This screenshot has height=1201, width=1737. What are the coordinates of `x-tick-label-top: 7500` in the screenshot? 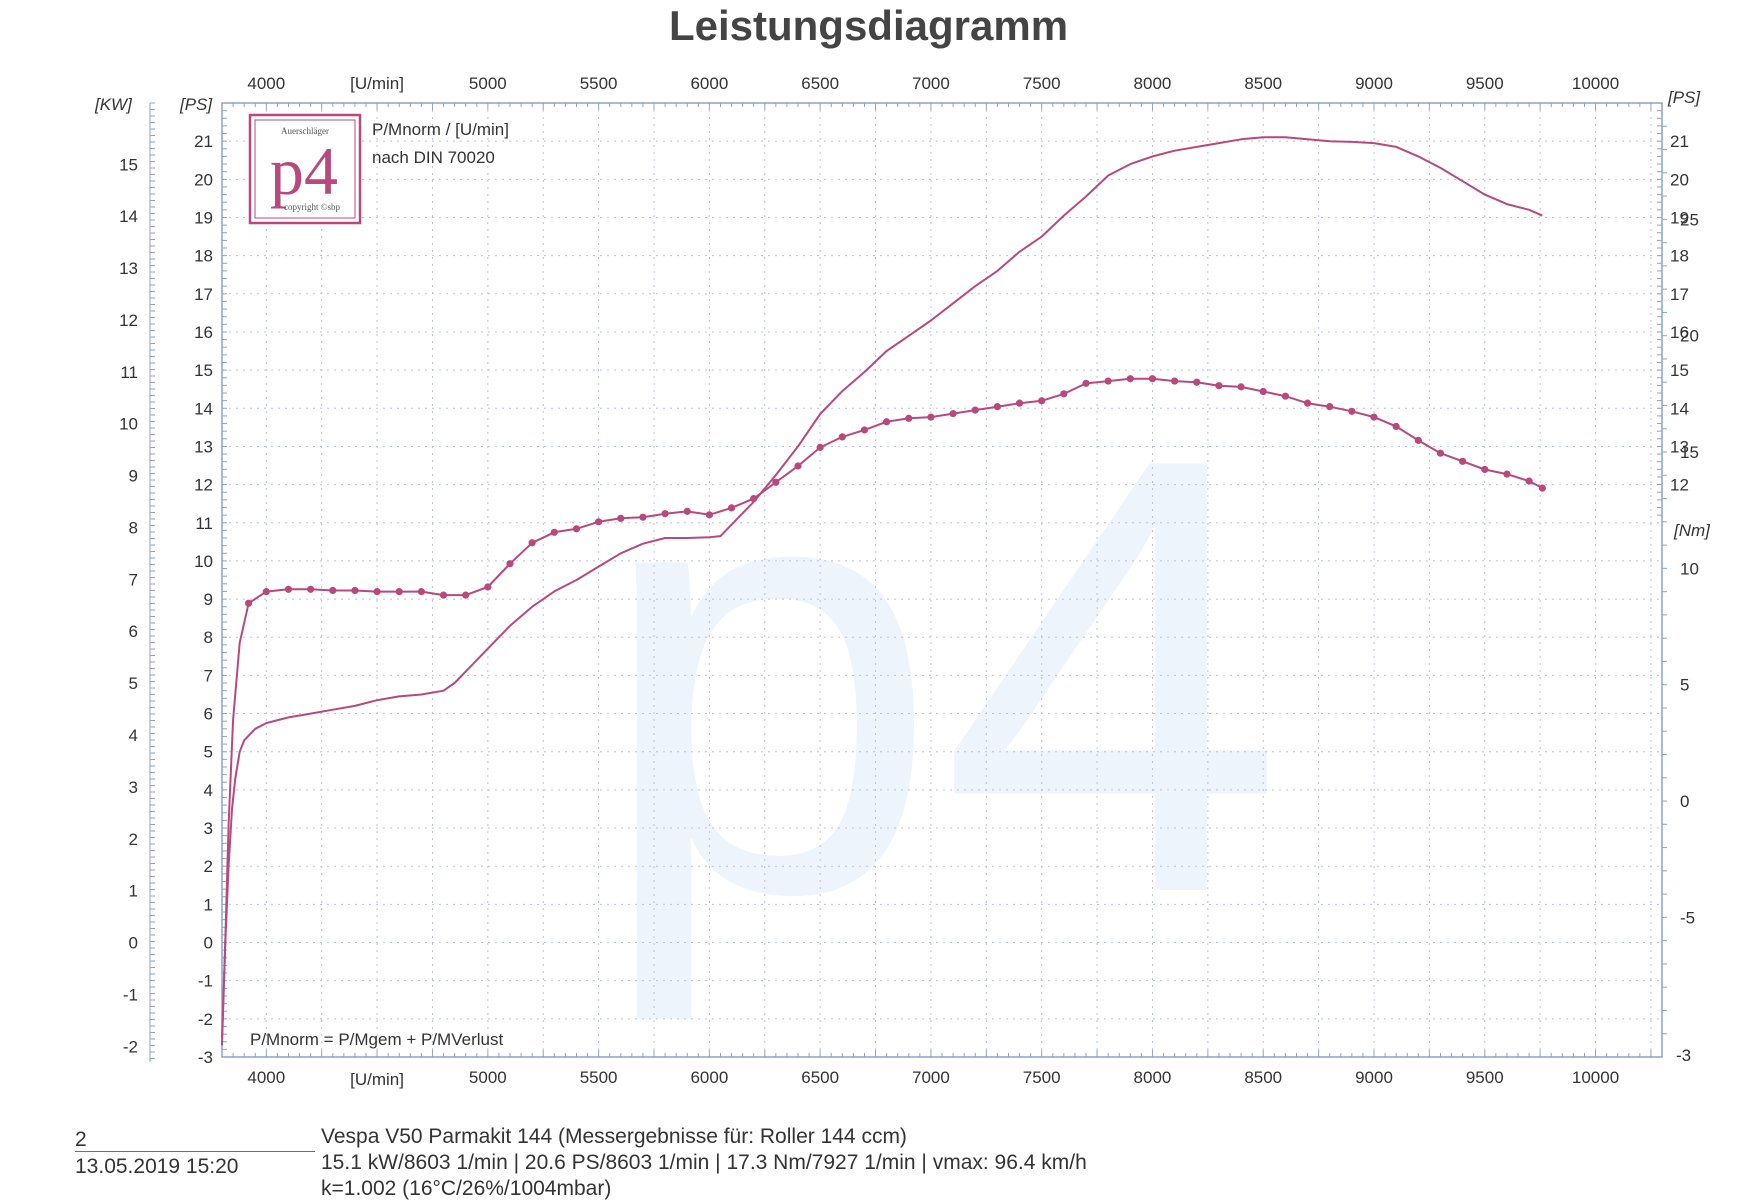 It's located at (1042, 83).